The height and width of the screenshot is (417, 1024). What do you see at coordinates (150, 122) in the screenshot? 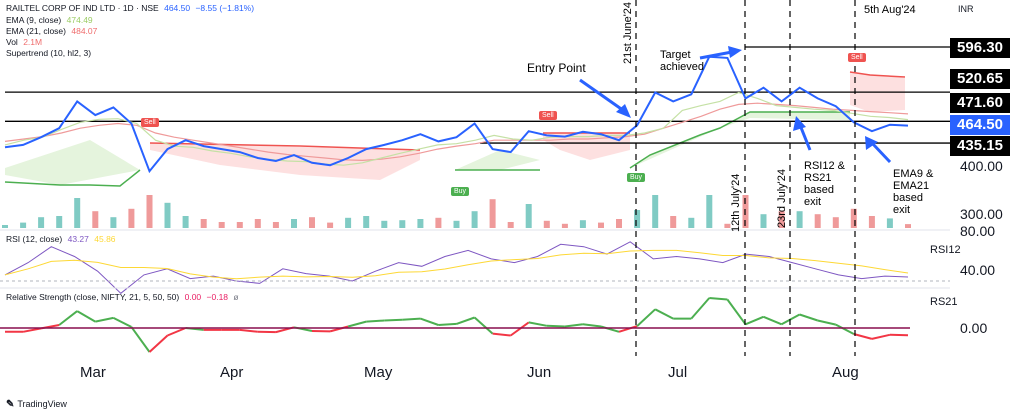
I see `signal-sell-1: Sell` at bounding box center [150, 122].